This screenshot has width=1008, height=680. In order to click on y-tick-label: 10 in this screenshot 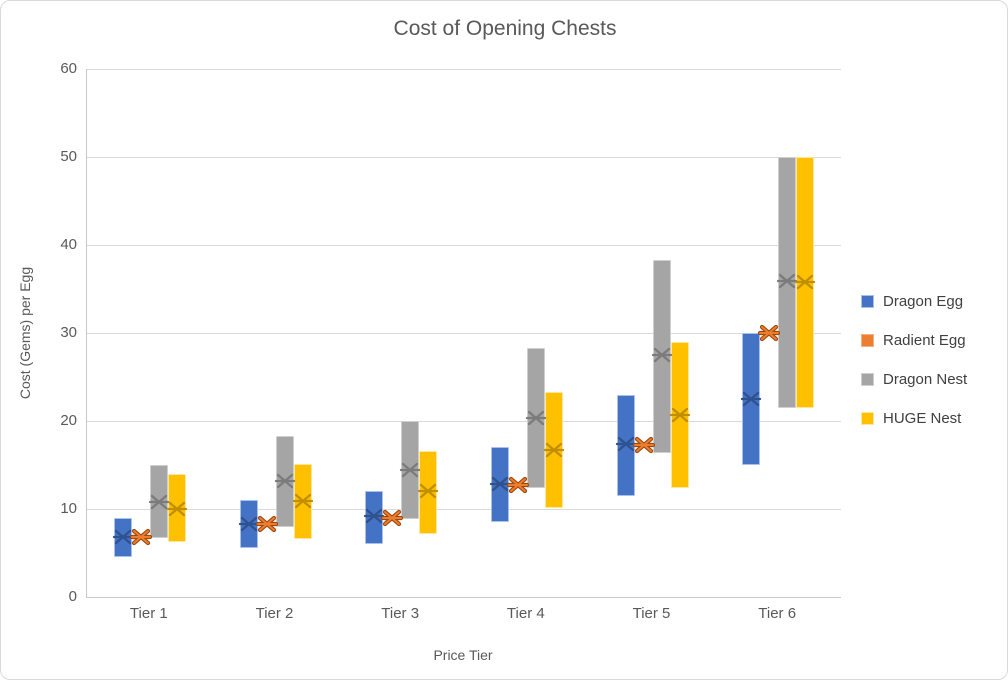, I will do `click(68, 508)`.